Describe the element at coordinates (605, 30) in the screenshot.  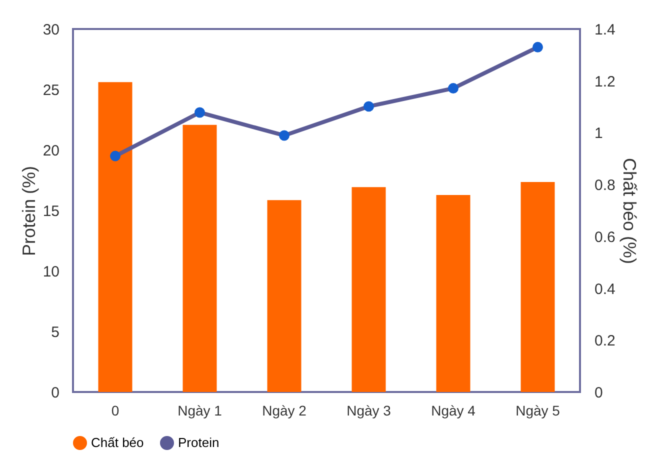
I see `y2-tick-label: 1.4` at that location.